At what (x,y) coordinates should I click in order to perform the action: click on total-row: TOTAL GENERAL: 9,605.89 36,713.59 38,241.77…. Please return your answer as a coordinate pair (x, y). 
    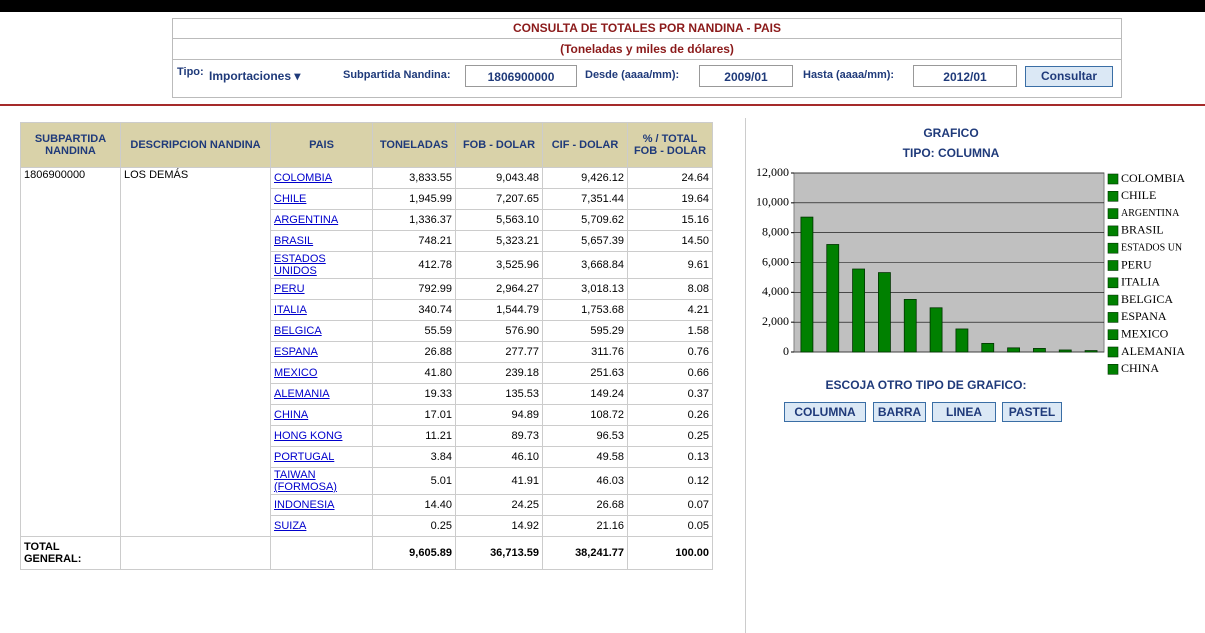
    Looking at the image, I should click on (366, 553).